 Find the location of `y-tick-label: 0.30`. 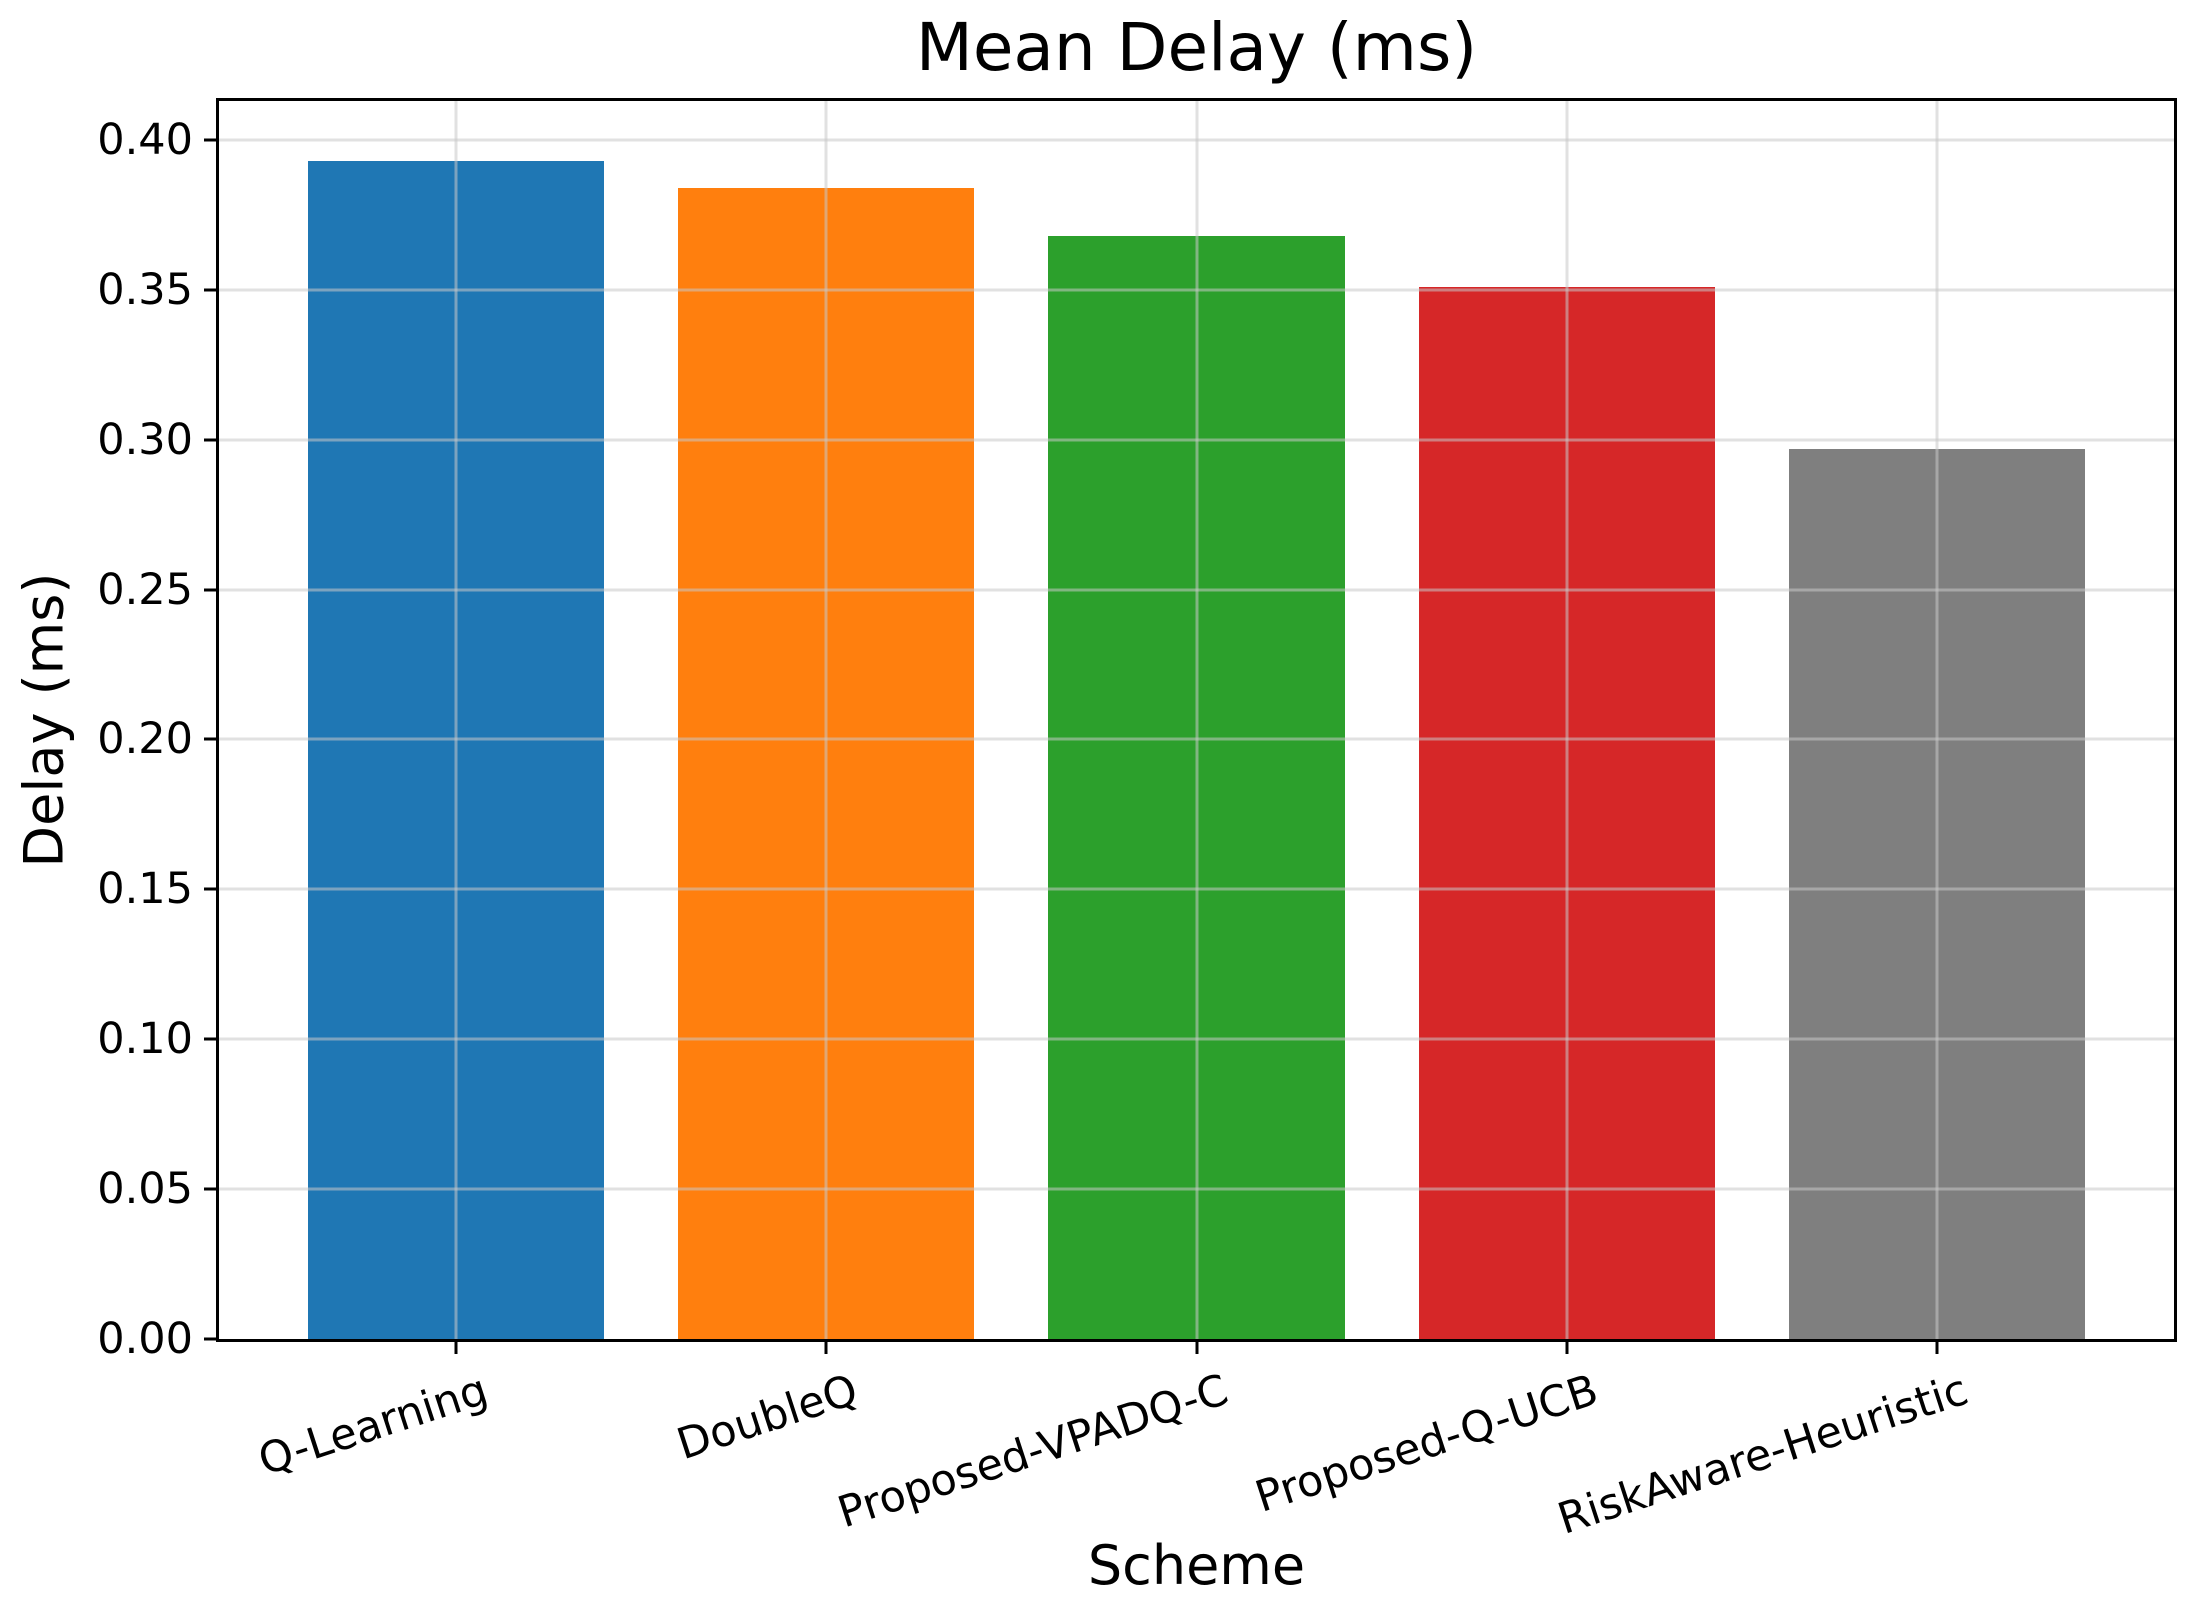

y-tick-label: 0.30 is located at coordinates (145, 439).